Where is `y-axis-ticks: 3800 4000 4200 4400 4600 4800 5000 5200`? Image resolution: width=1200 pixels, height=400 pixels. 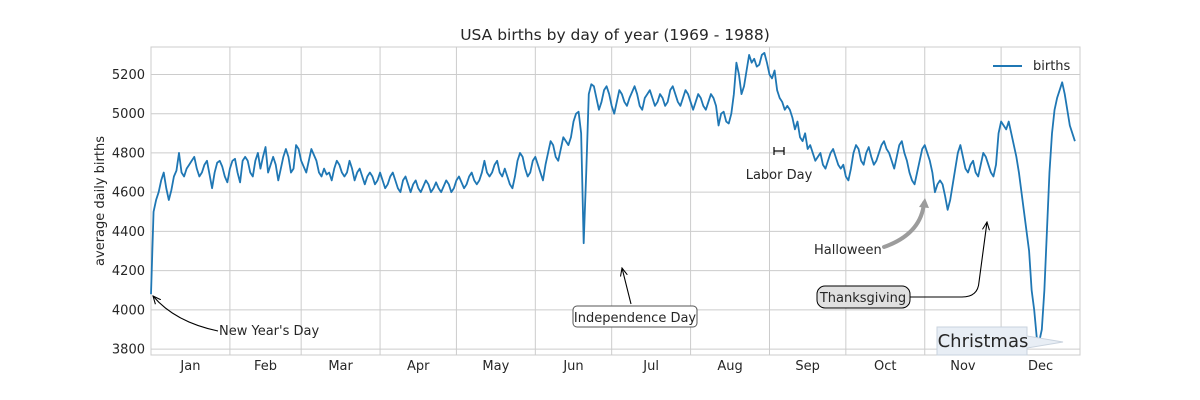
y-axis-ticks: 3800 4000 4200 4400 4600 4800 5000 5200 is located at coordinates (128, 213).